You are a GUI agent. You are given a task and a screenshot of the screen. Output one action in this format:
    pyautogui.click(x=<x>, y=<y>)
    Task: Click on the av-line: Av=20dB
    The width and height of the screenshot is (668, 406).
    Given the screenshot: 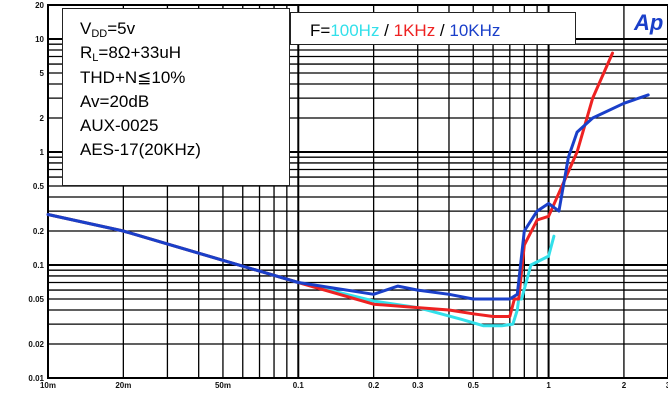 What is the action you would take?
    pyautogui.click(x=115, y=101)
    